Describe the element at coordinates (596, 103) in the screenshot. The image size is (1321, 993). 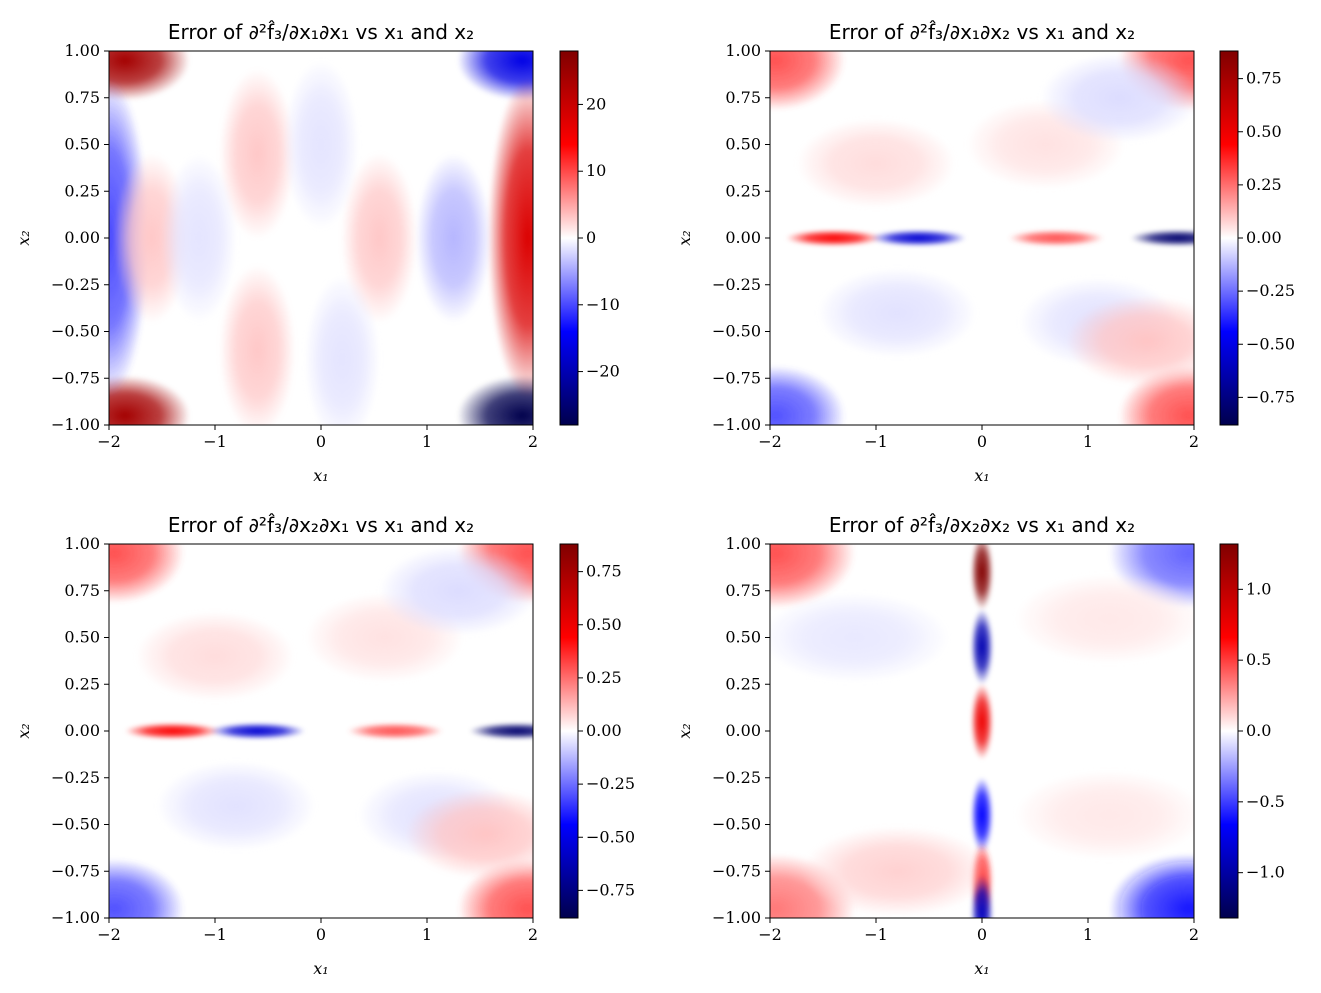
I see `colorbar-tick-label: 20` at that location.